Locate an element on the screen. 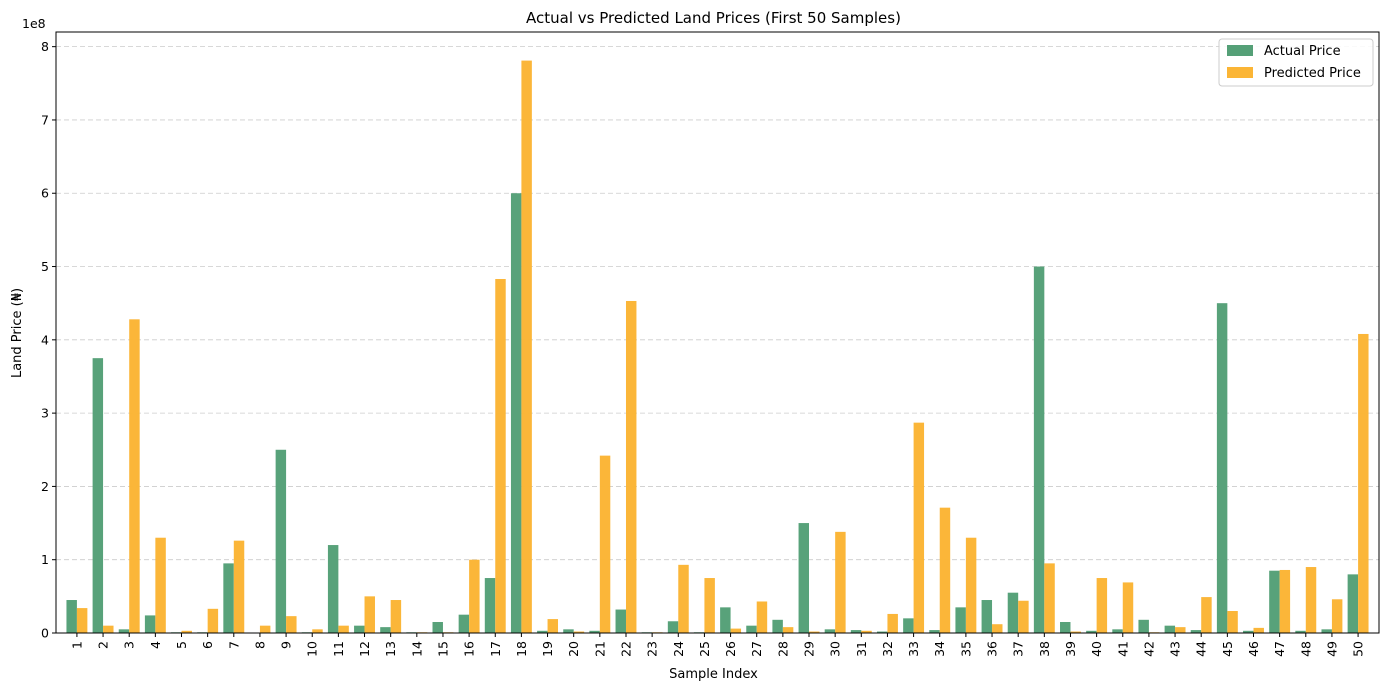  x-tick-label: 1 is located at coordinates (76, 645).